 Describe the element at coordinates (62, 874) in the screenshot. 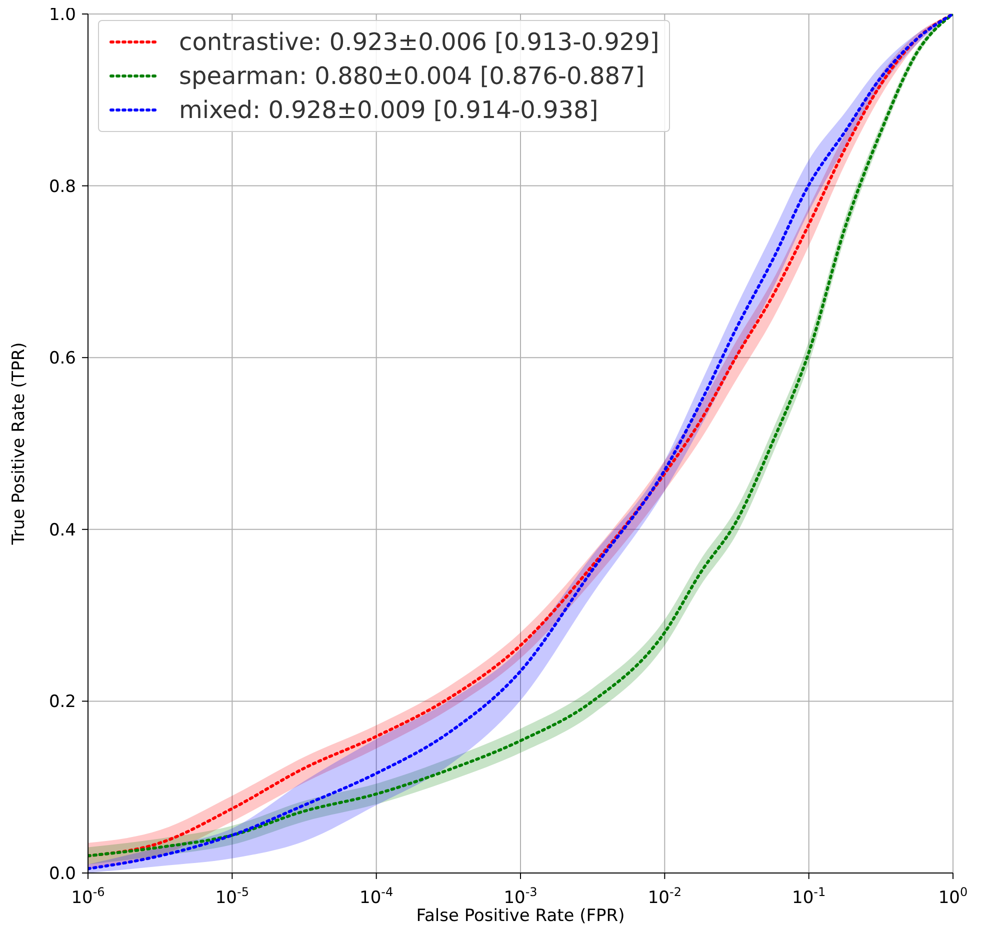

I see `y-tick-label: 0.0` at that location.